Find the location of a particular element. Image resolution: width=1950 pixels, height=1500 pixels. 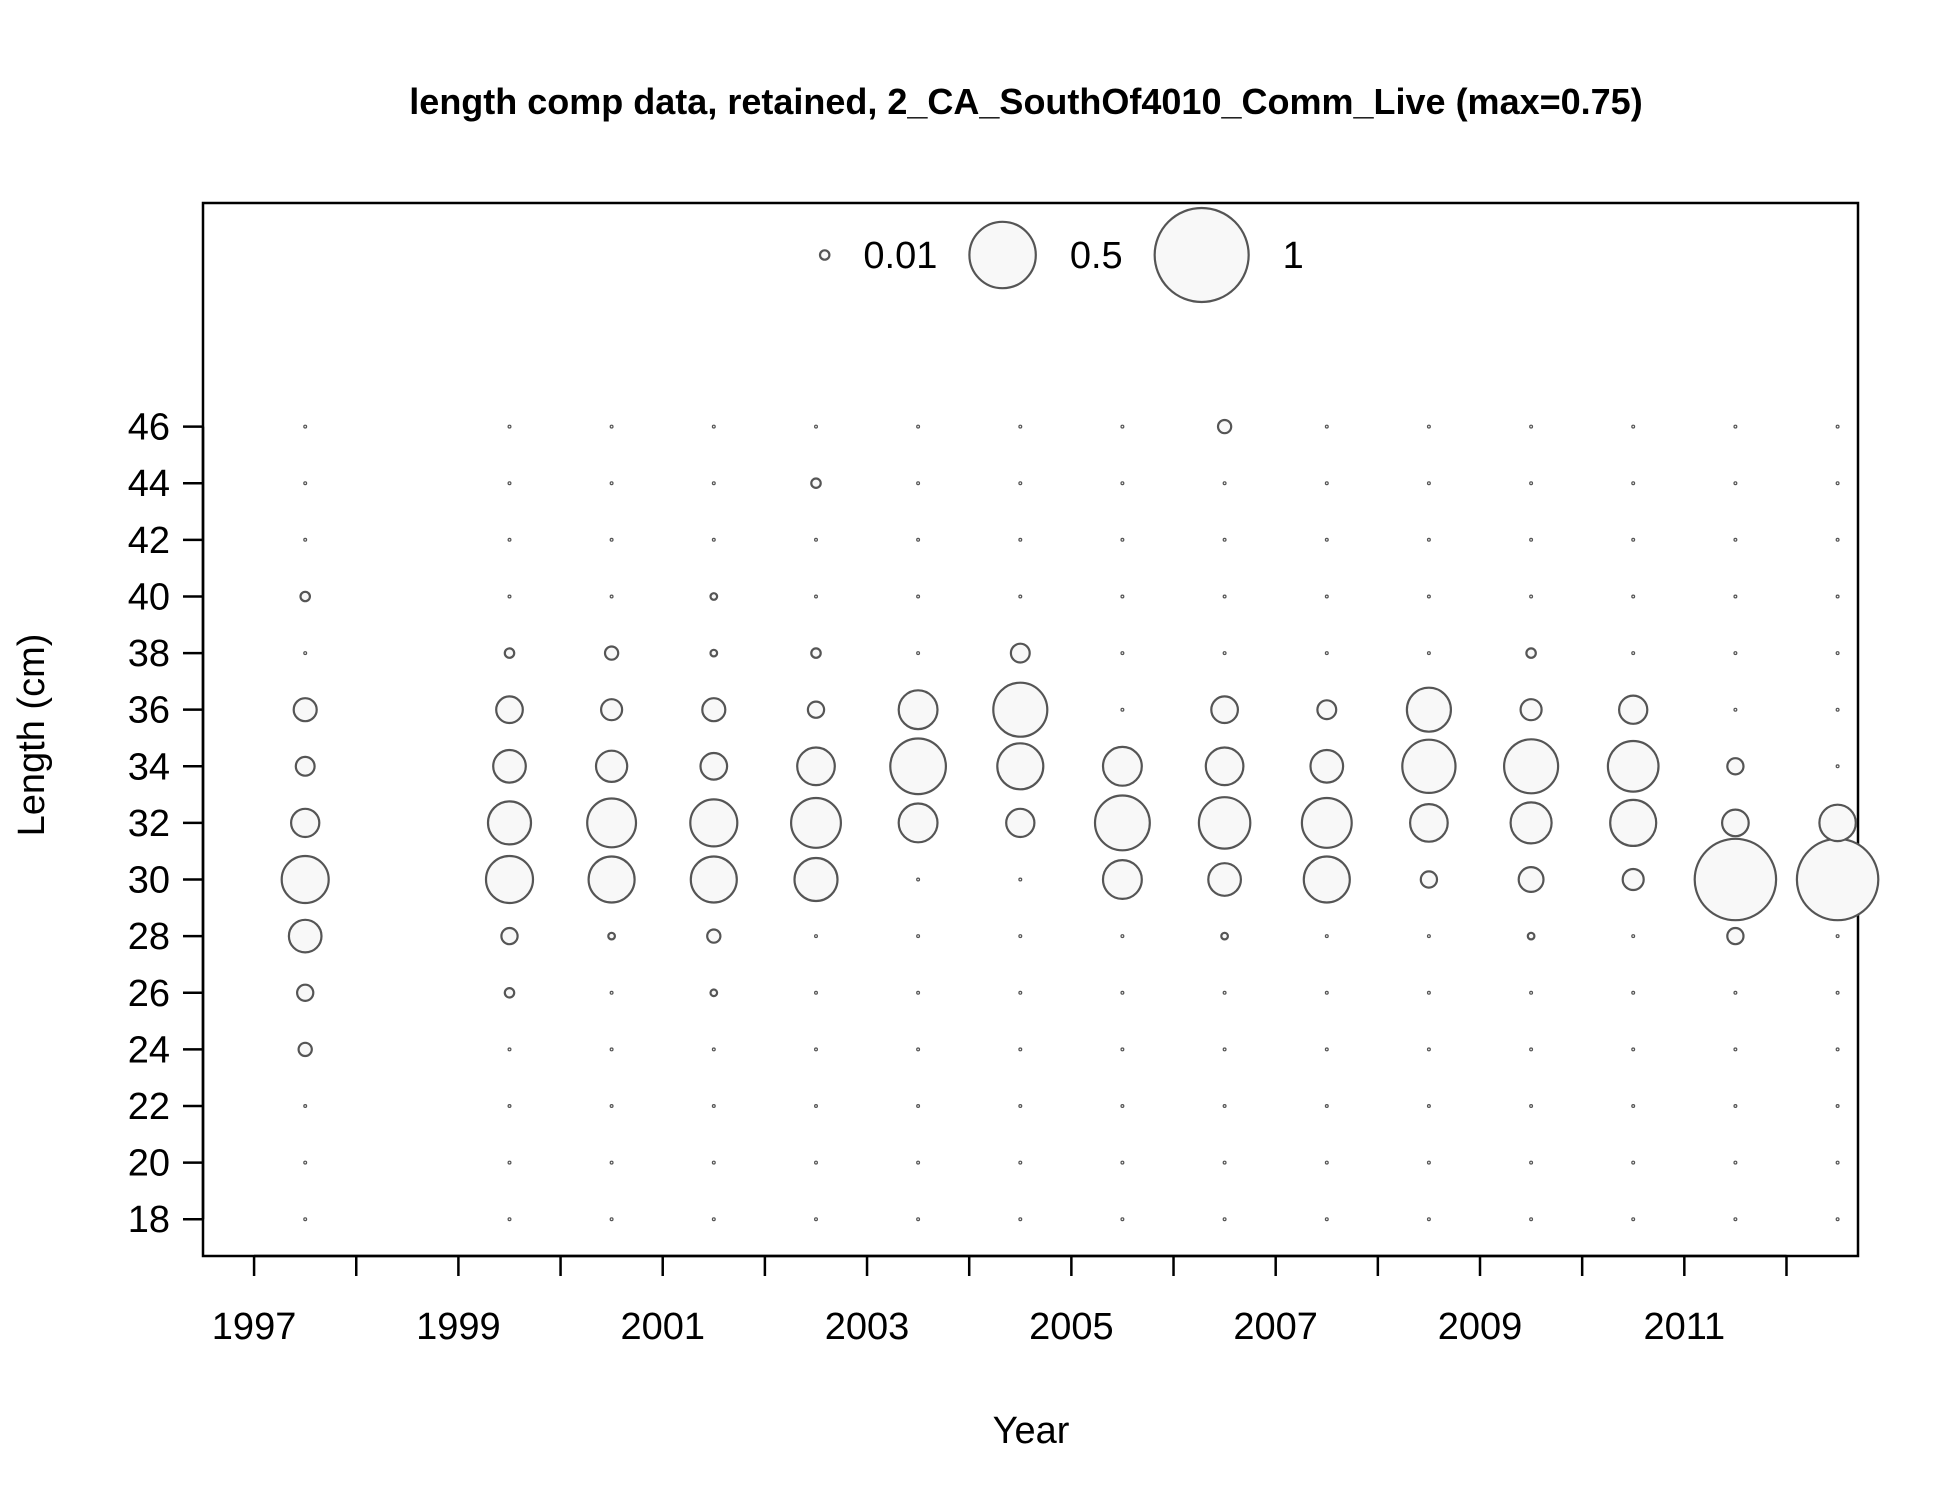

y-tick-label: 40 is located at coordinates (149, 597).